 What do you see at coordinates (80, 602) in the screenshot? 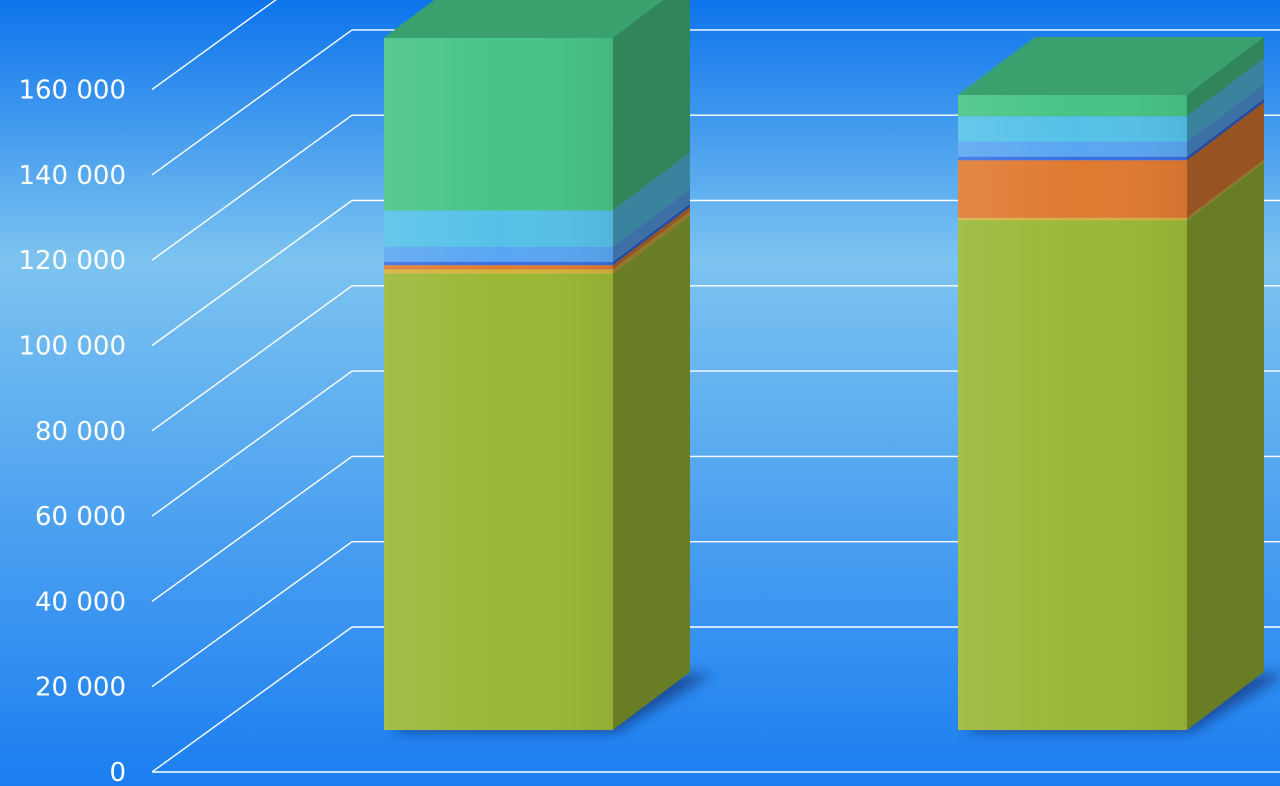
I see `y-tick-label: 40 000` at bounding box center [80, 602].